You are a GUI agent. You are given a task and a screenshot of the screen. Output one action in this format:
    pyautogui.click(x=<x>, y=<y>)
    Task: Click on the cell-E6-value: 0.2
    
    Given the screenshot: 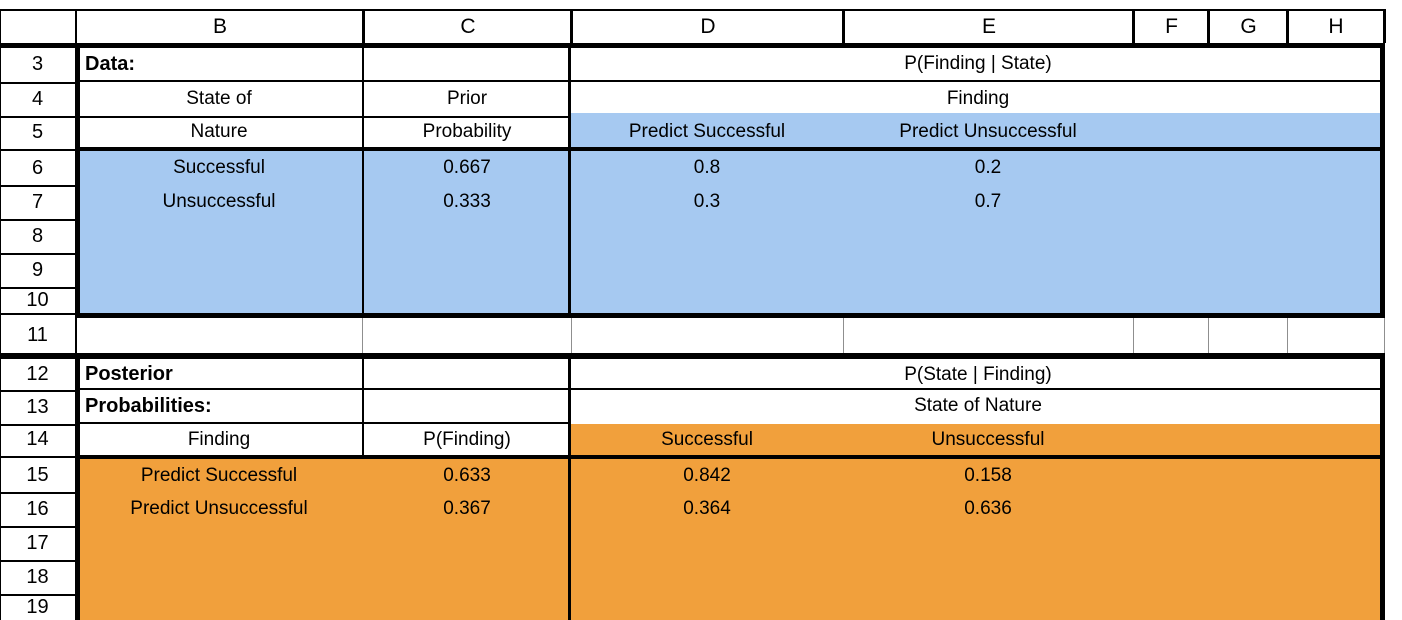 What is the action you would take?
    pyautogui.click(x=988, y=167)
    